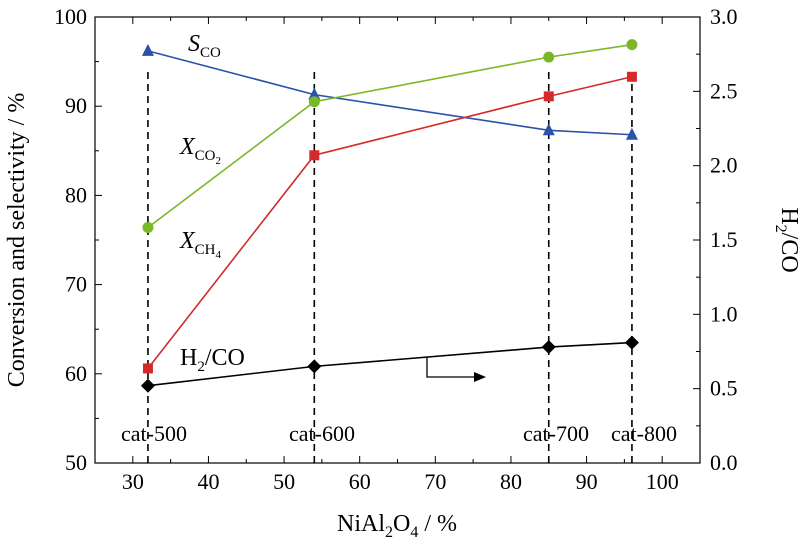 The image size is (800, 548). I want to click on label-h2-co-part: 2, so click(201, 367).